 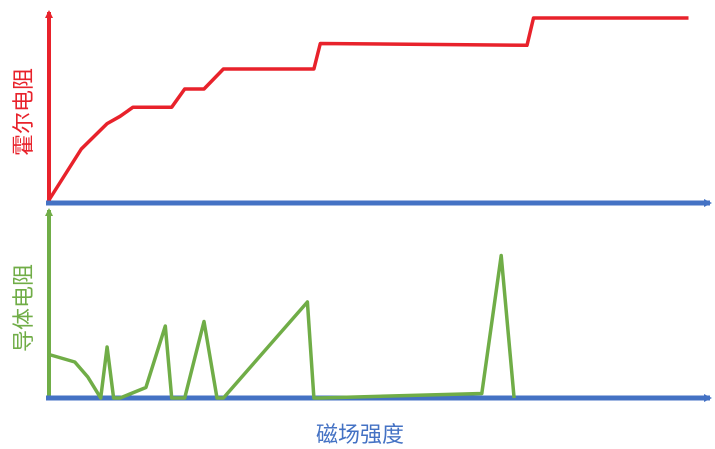 I want to click on conductor-resistance-axis-label: 导体电阻, so click(x=24, y=308).